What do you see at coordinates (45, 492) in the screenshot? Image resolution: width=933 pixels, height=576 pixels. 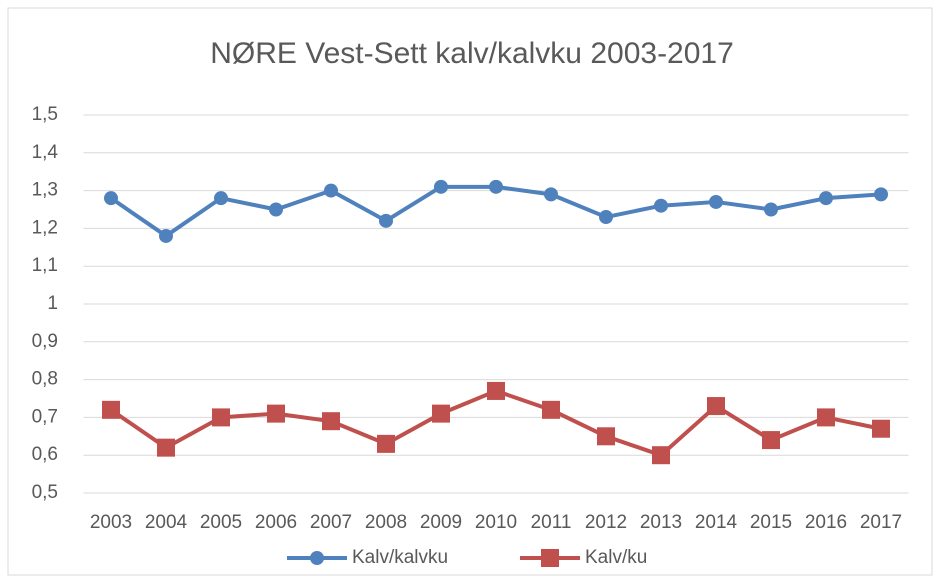 I see `y-tick-label: 0,5` at bounding box center [45, 492].